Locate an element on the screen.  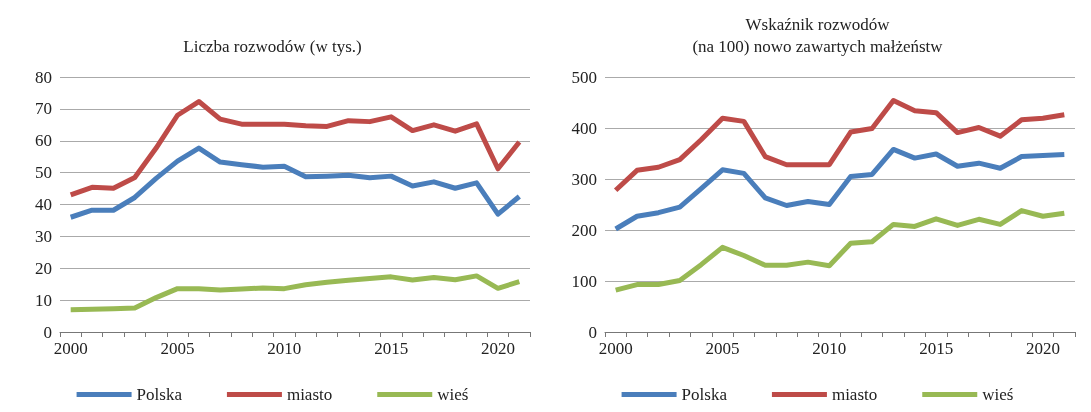
y-tick-label: 60 is located at coordinates (43, 141).